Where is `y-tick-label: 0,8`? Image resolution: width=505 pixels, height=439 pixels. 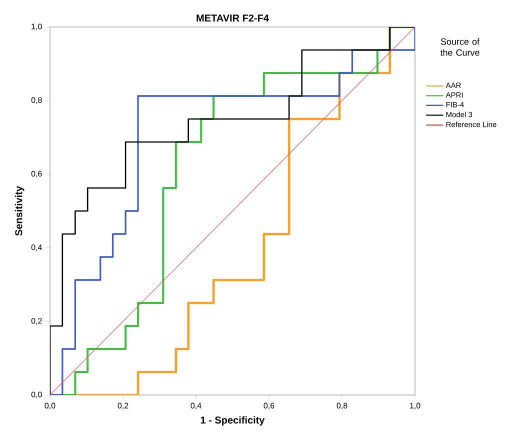
y-tick-label: 0,8 is located at coordinates (36, 100).